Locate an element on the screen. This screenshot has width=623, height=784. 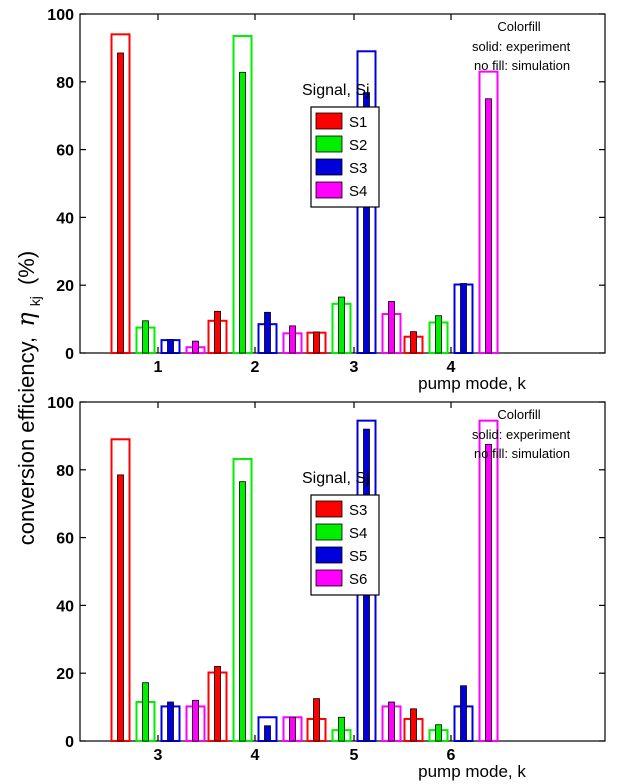
y-axis-label-unit: (%) is located at coordinates (26, 268).